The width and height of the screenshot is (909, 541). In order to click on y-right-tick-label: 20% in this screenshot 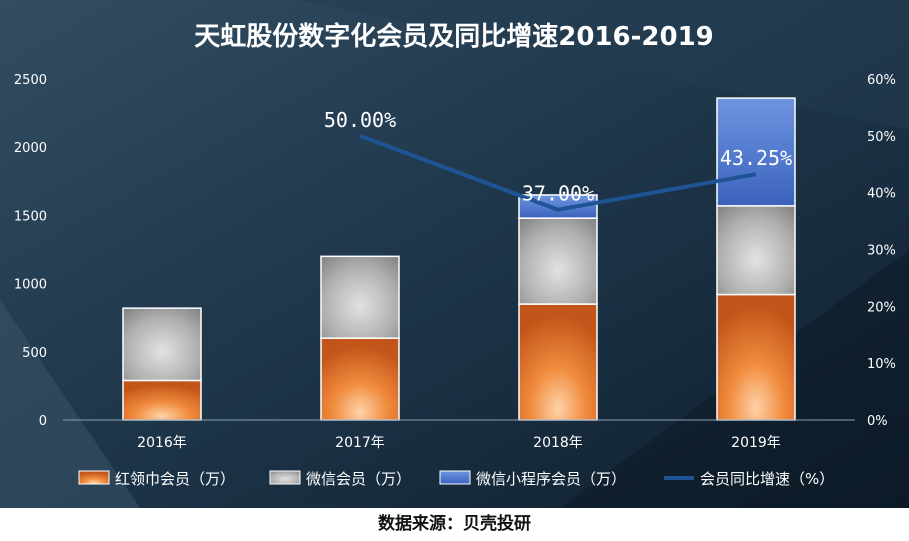, I will do `click(881, 307)`.